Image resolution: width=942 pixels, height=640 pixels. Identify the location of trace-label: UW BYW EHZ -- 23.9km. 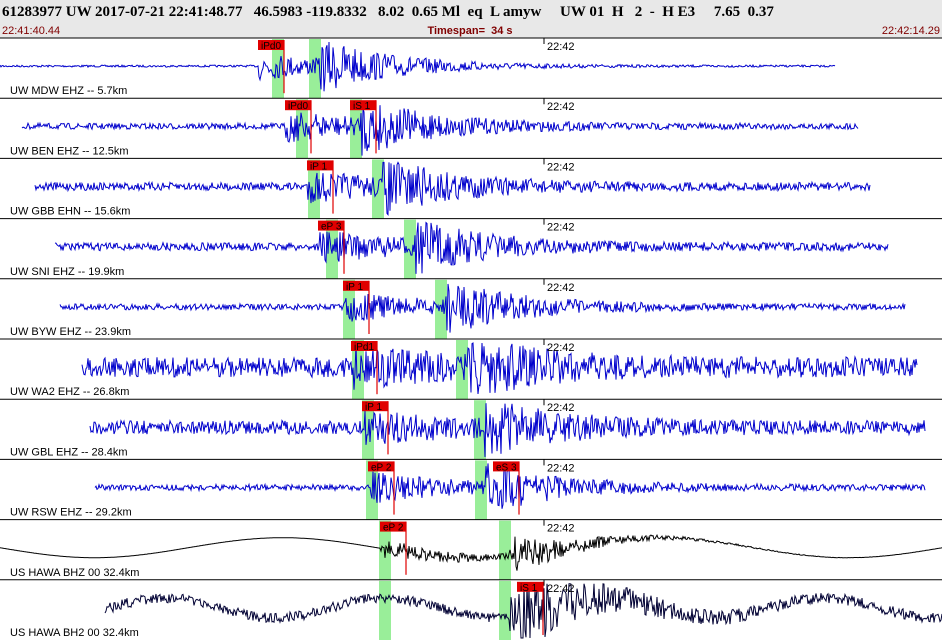
(70, 332).